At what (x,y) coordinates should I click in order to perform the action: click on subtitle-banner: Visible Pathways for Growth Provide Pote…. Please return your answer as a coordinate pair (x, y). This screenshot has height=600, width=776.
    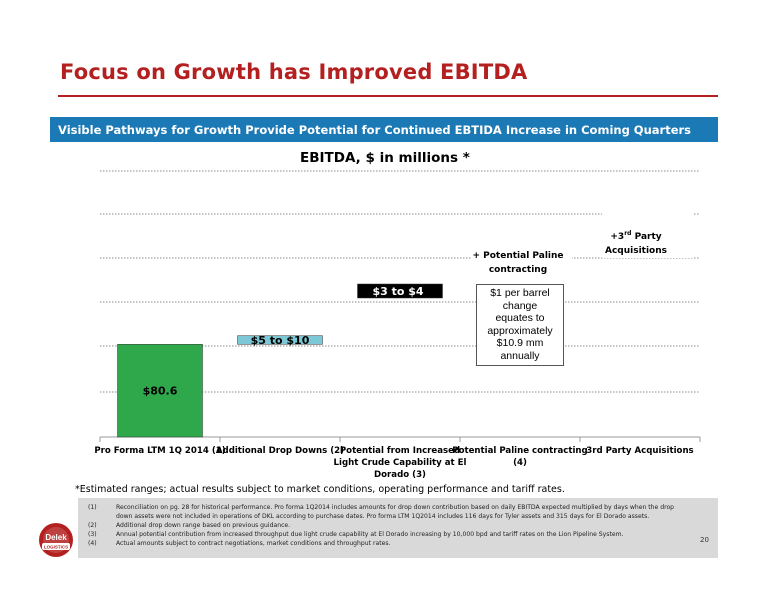
    Looking at the image, I should click on (384, 129).